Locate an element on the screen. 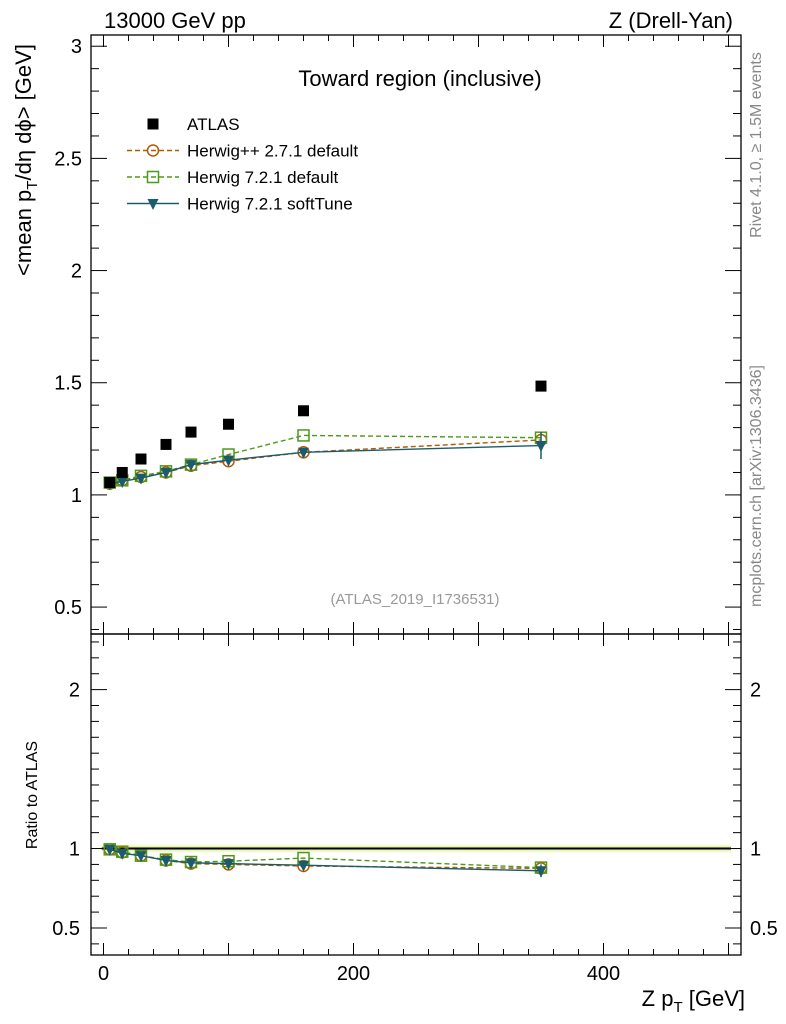 The height and width of the screenshot is (1024, 786). herwig-7-2-1-softtune-ratio-line is located at coordinates (325, 860).